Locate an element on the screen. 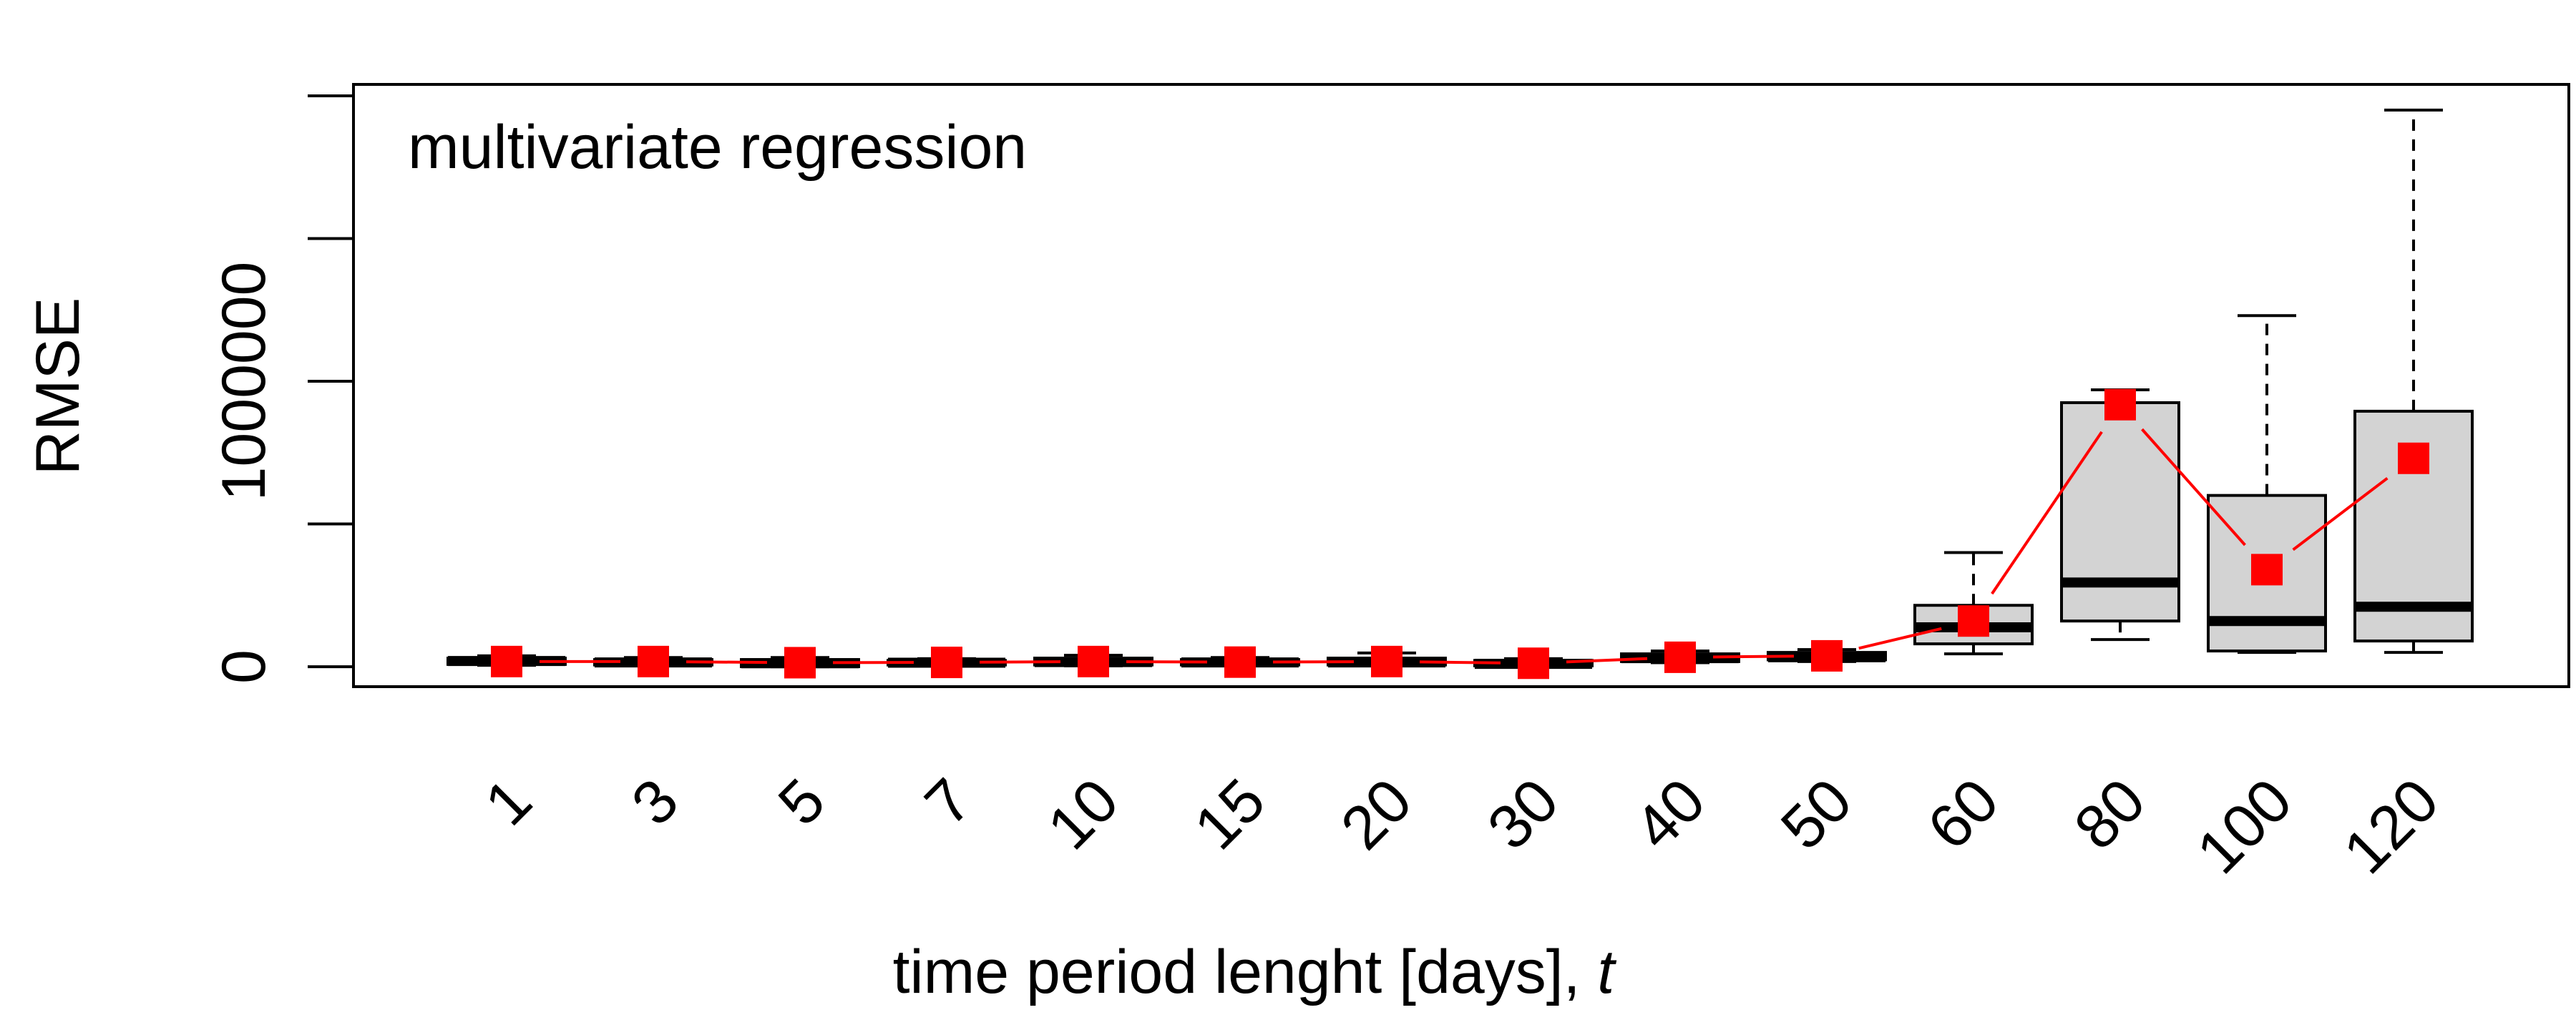  annotation-label: multivariate regression is located at coordinates (717, 147).